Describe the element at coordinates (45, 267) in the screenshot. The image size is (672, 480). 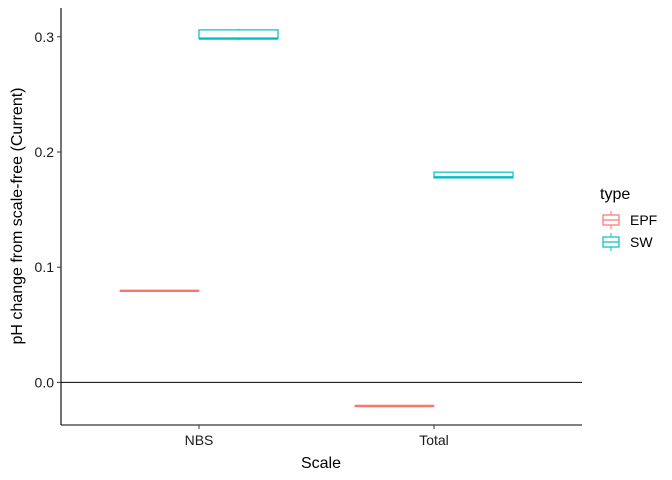
I see `y-tick-label: 0.1` at that location.